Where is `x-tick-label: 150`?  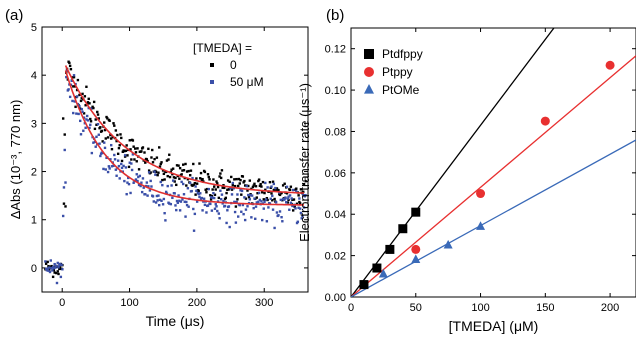 x-tick-label: 150 is located at coordinates (545, 308).